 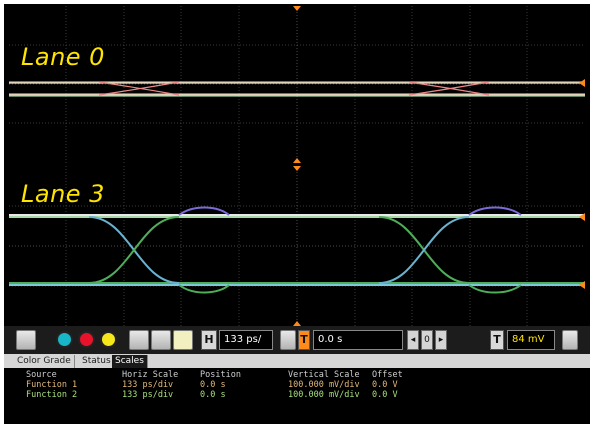 What do you see at coordinates (44, 361) in the screenshot?
I see `tab-color-grade: Color Grade` at bounding box center [44, 361].